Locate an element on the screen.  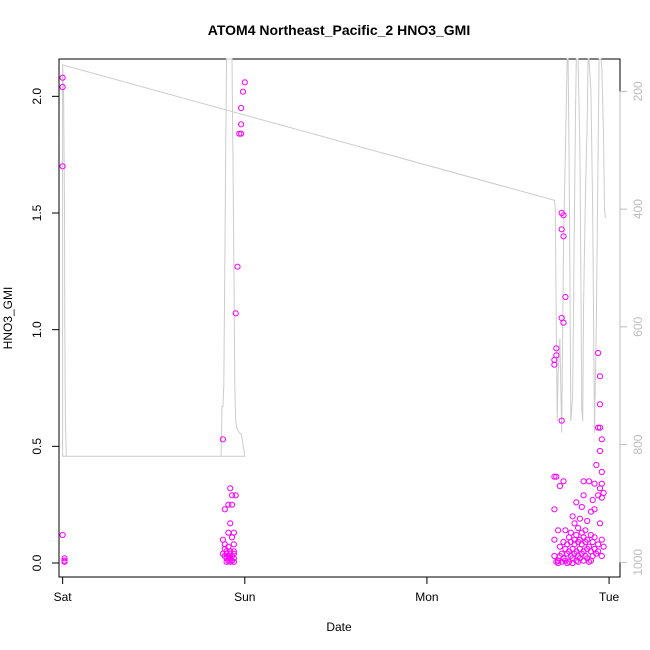
y2-tick-label: 200 is located at coordinates (638, 91).